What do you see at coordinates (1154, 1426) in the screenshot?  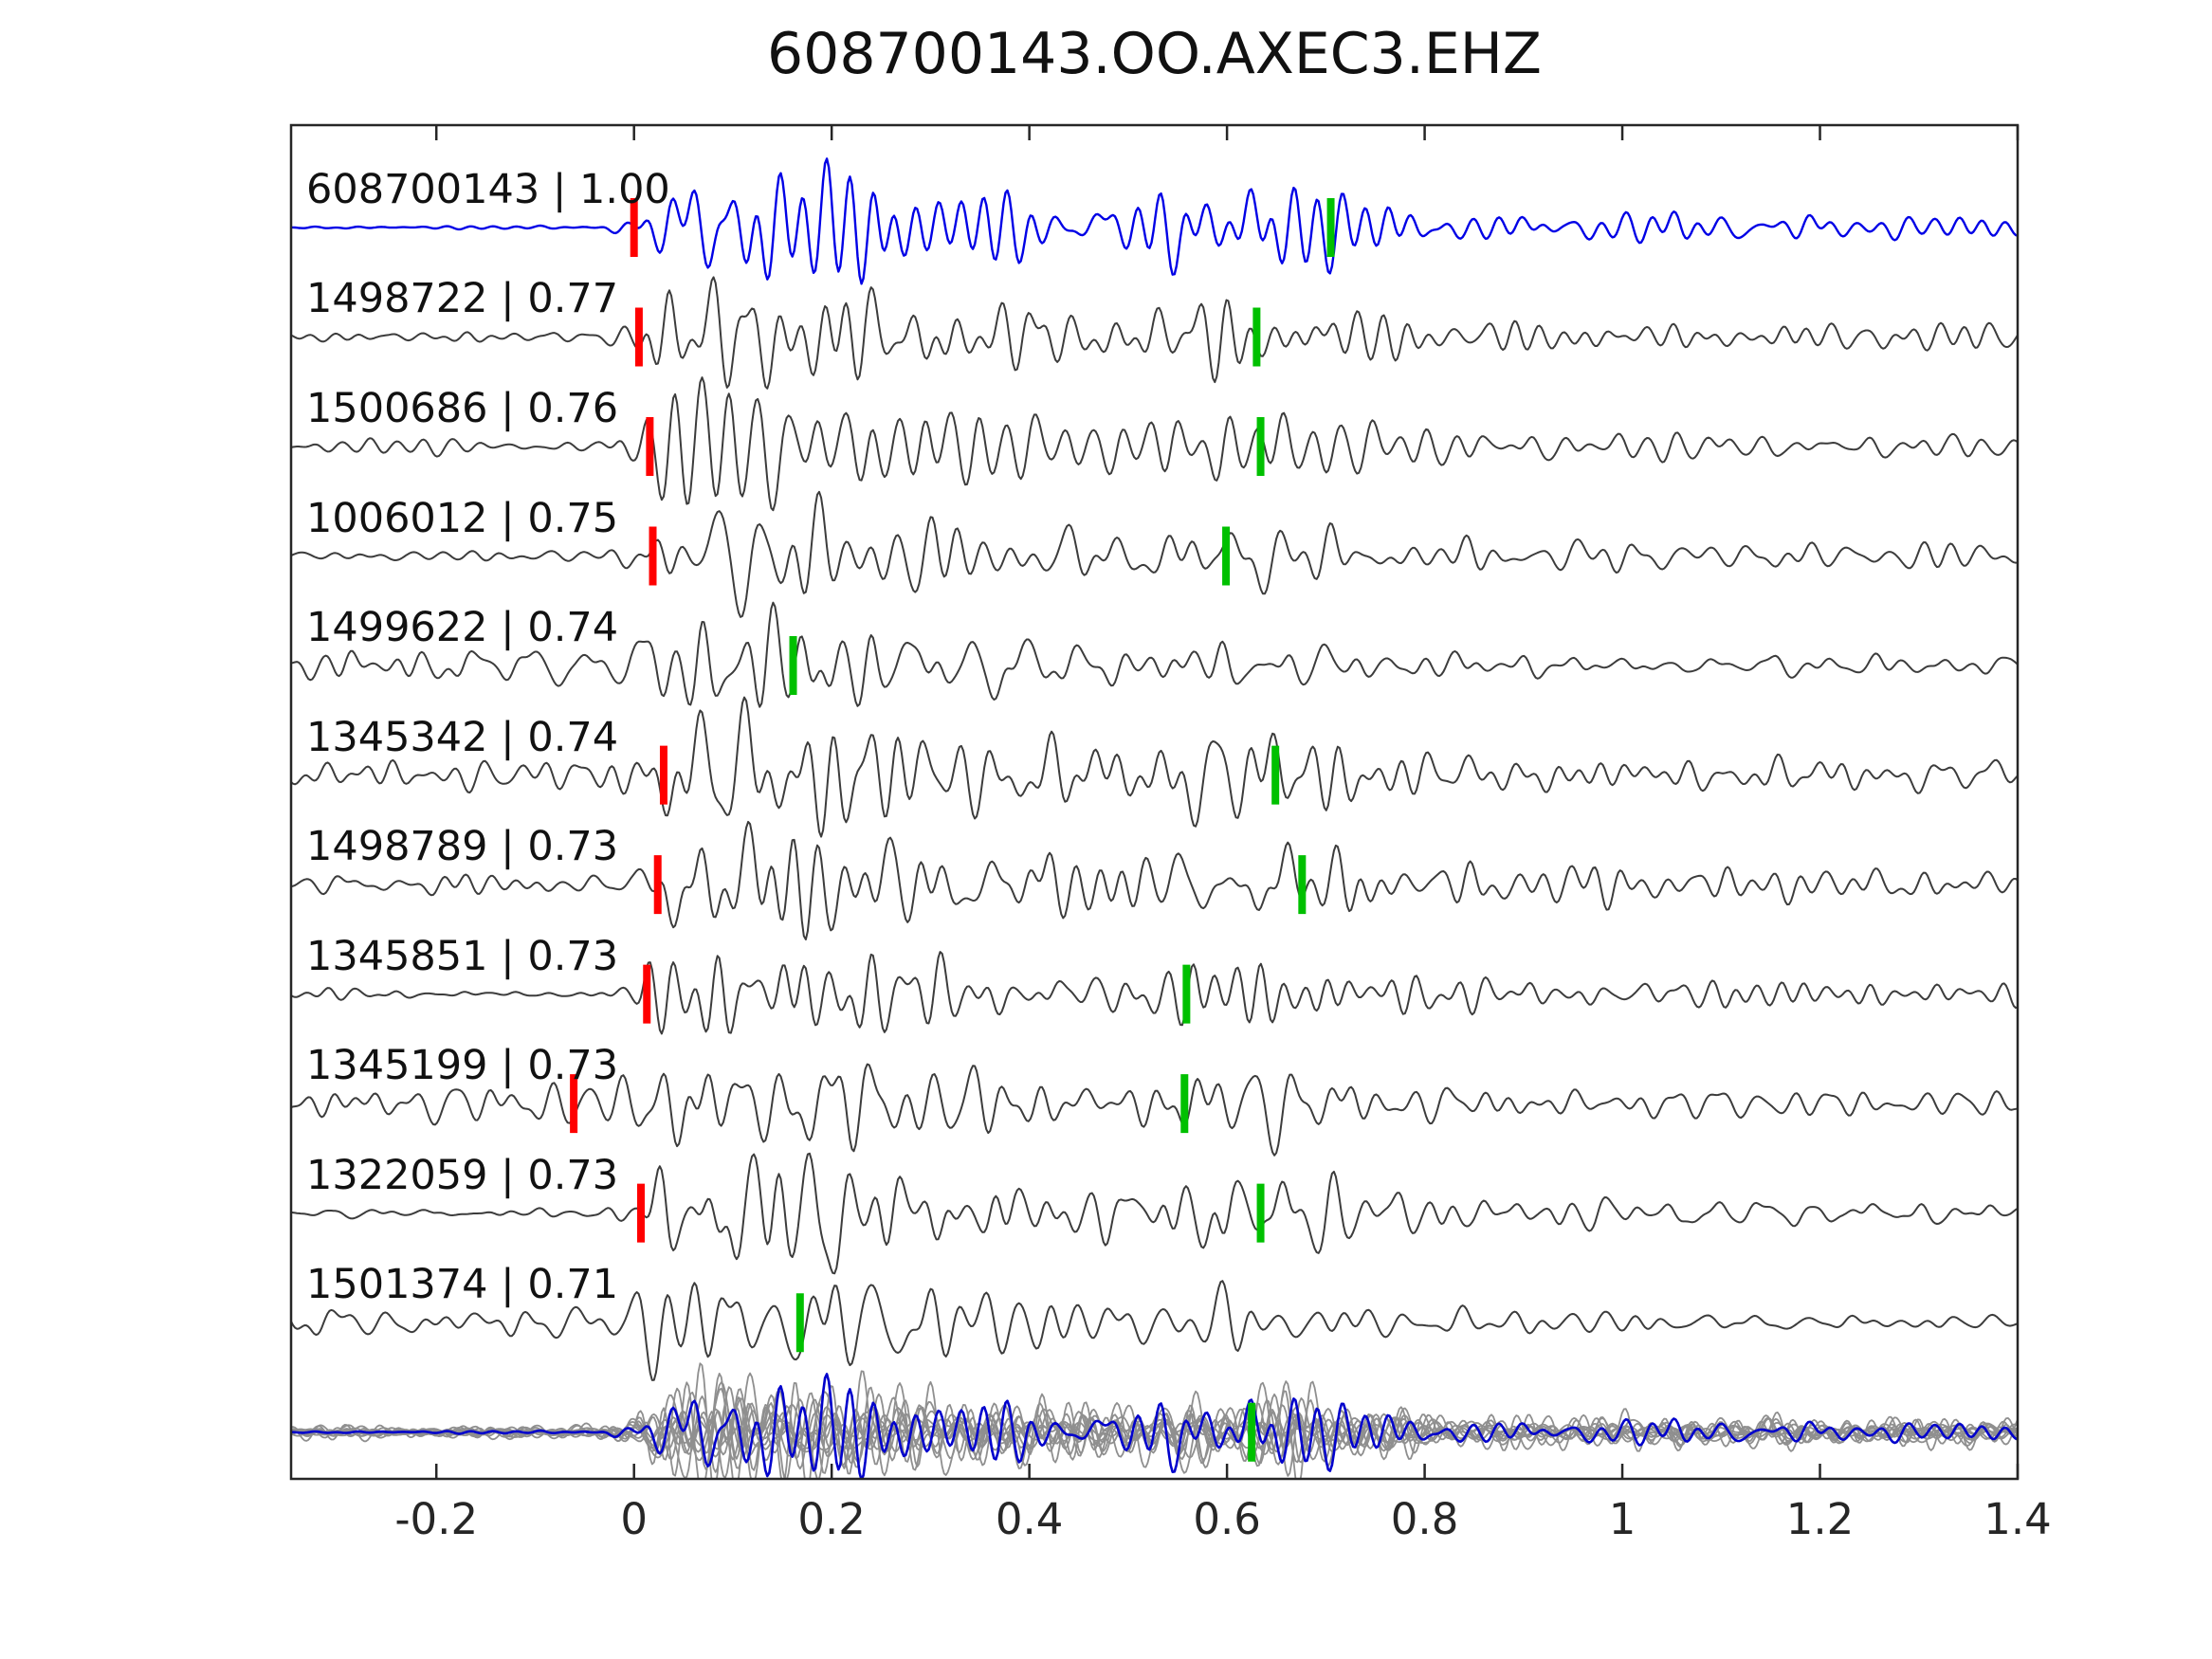 I see `stack-template-trace` at bounding box center [1154, 1426].